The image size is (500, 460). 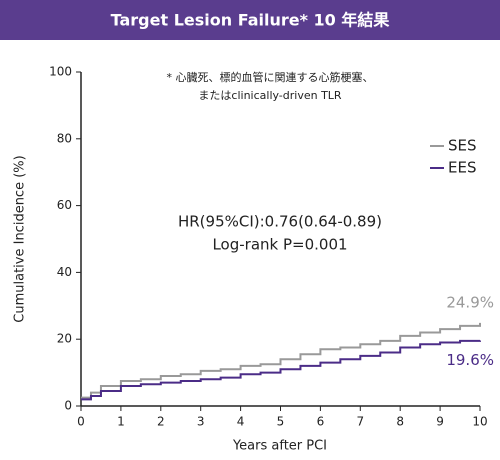 I want to click on x-tick-label: 6, so click(x=321, y=422).